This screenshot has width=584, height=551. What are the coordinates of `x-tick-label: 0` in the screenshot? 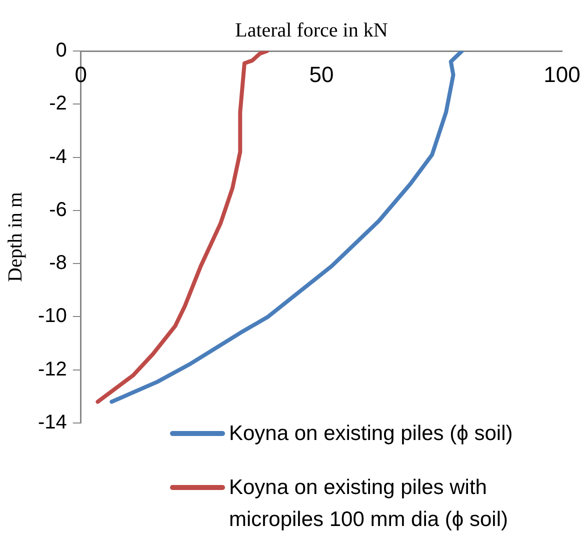 It's located at (81, 75).